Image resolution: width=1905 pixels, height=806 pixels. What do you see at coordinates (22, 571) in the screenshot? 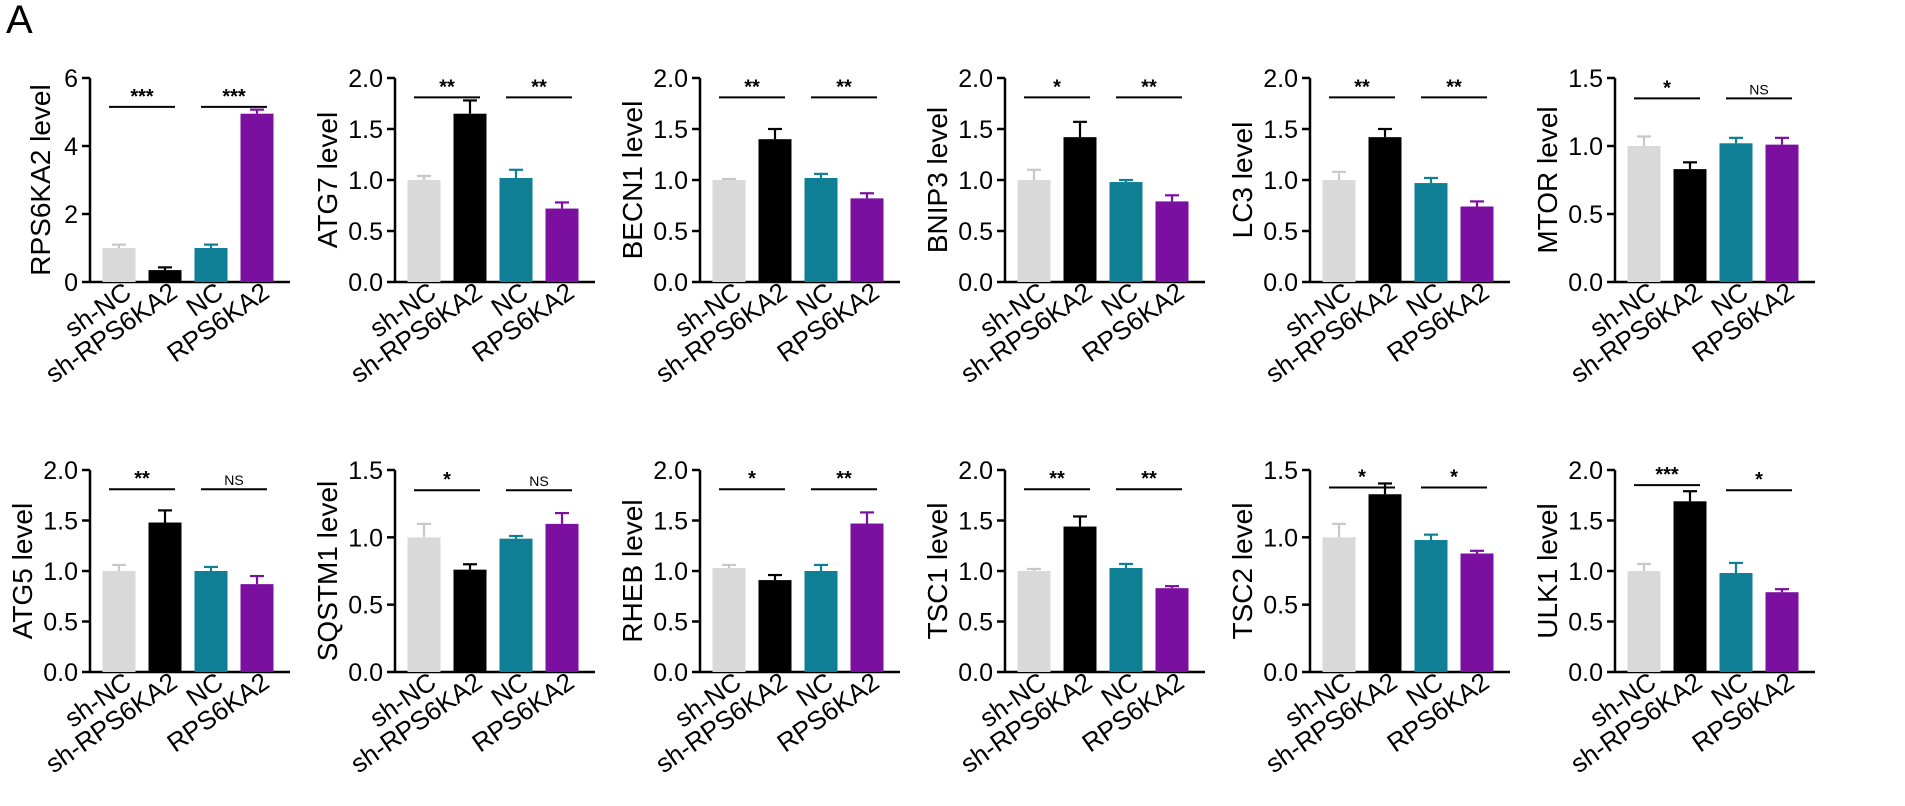
I see `y-axis-label: ATG5 level` at bounding box center [22, 571].